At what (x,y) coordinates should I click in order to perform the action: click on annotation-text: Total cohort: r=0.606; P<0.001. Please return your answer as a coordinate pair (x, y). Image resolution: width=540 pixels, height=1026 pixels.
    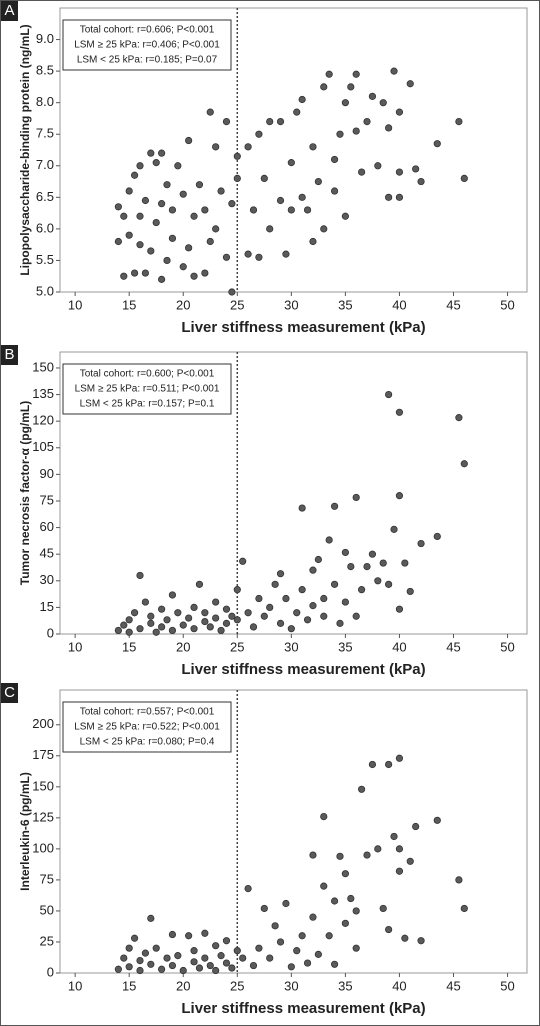
    Looking at the image, I should click on (147, 30).